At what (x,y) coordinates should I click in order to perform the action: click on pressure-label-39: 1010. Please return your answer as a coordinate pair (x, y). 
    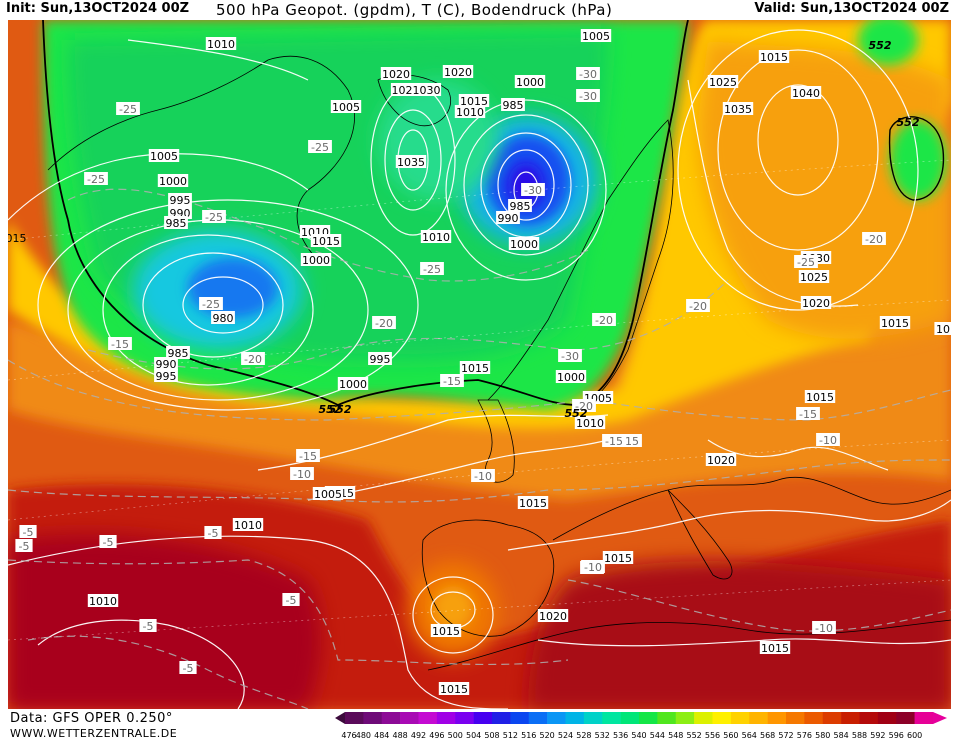
    Looking at the image, I should click on (590, 423).